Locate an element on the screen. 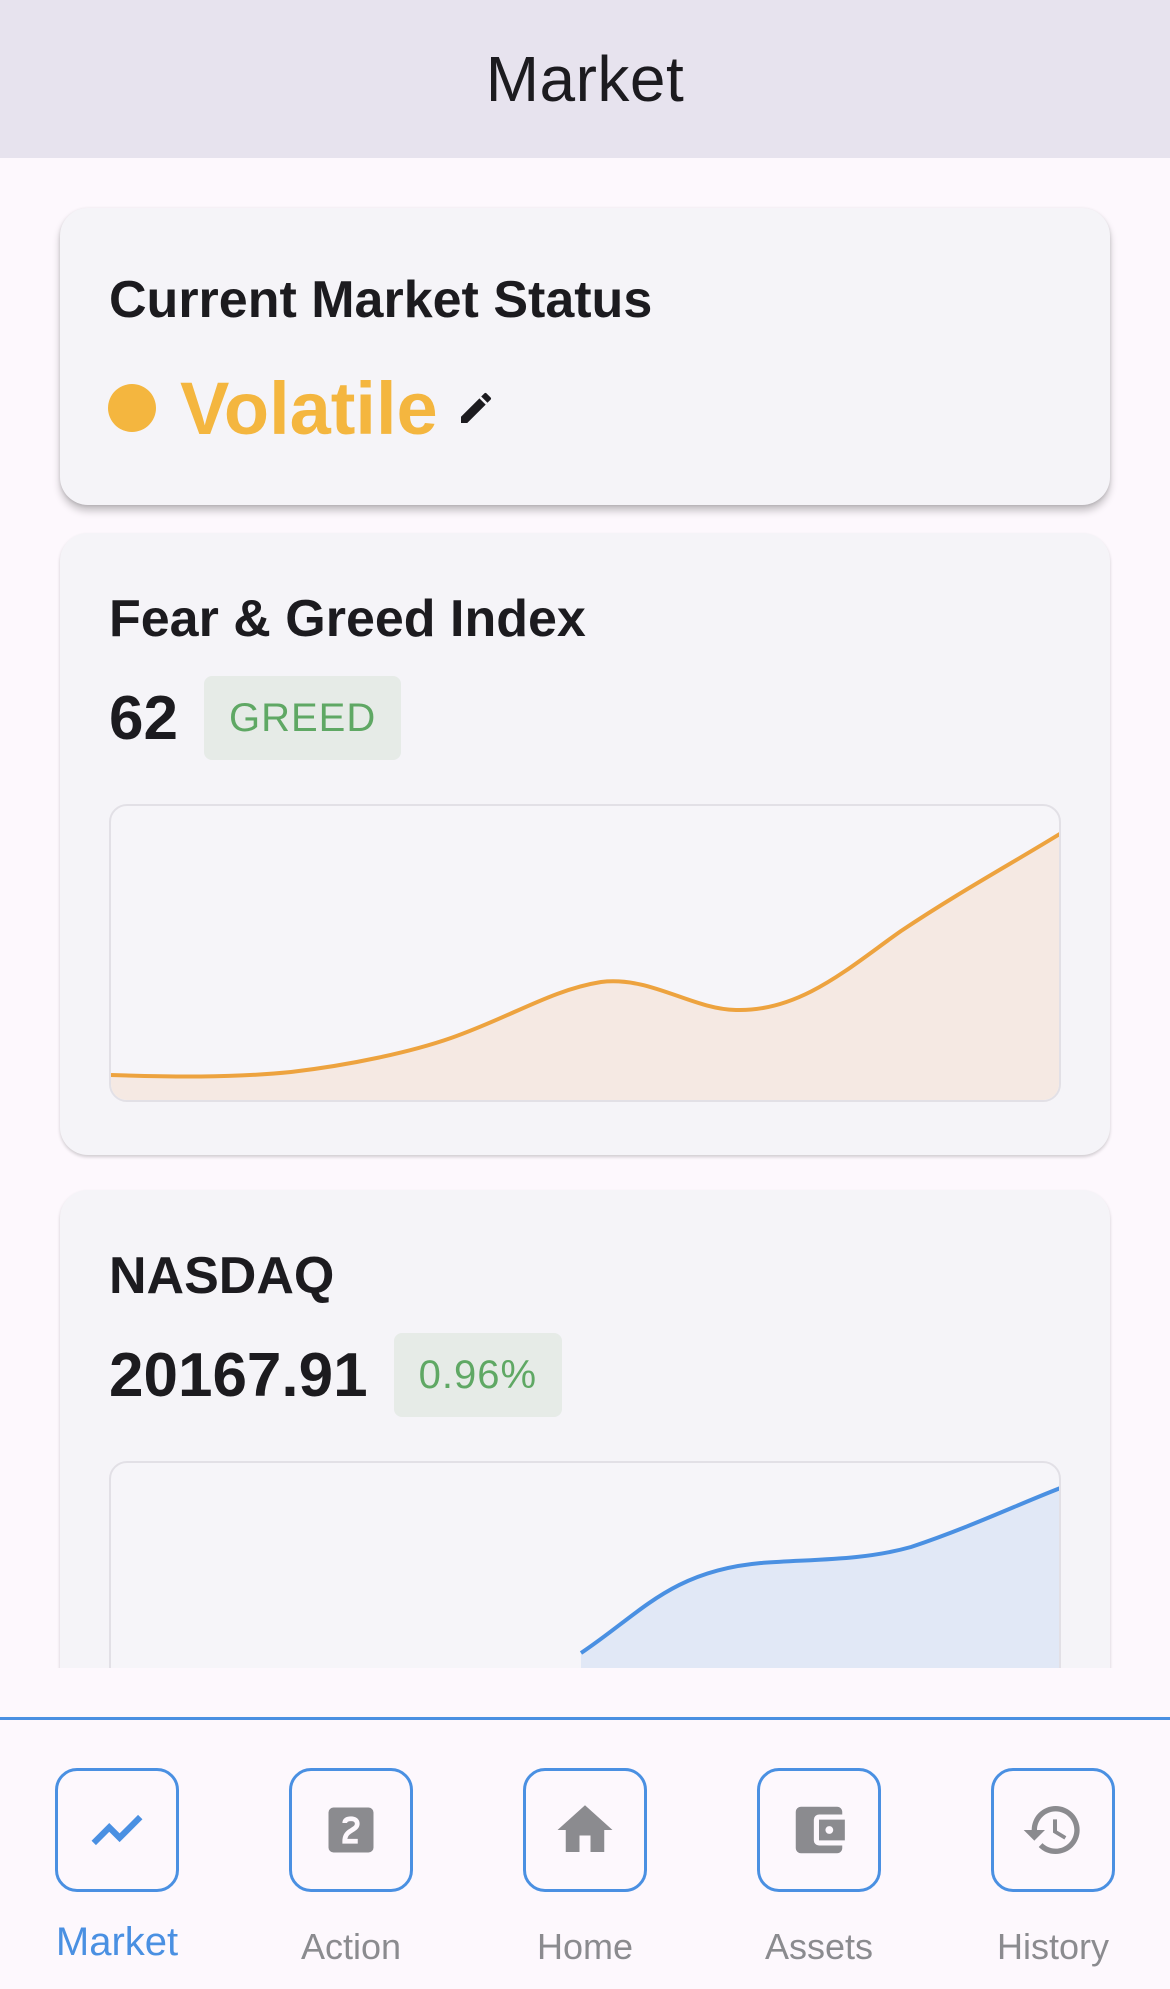 This screenshot has width=1170, height=1989. nasdaq-value-row: 20167.91 0.96% is located at coordinates (336, 1375).